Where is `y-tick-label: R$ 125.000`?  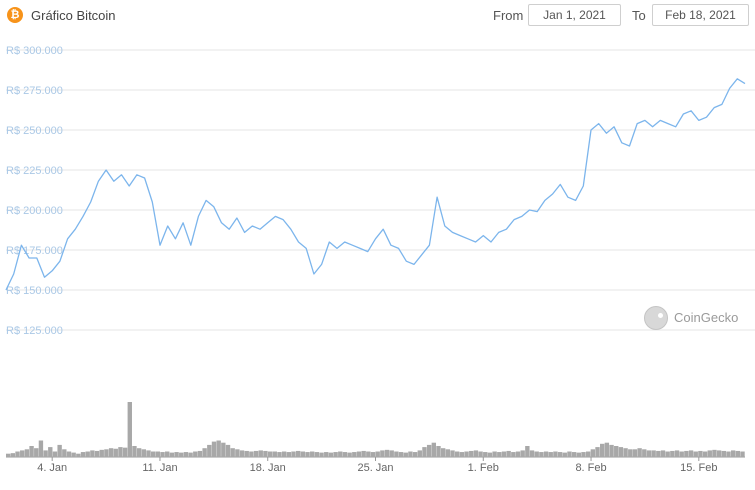
y-tick-label: R$ 125.000 is located at coordinates (34, 331).